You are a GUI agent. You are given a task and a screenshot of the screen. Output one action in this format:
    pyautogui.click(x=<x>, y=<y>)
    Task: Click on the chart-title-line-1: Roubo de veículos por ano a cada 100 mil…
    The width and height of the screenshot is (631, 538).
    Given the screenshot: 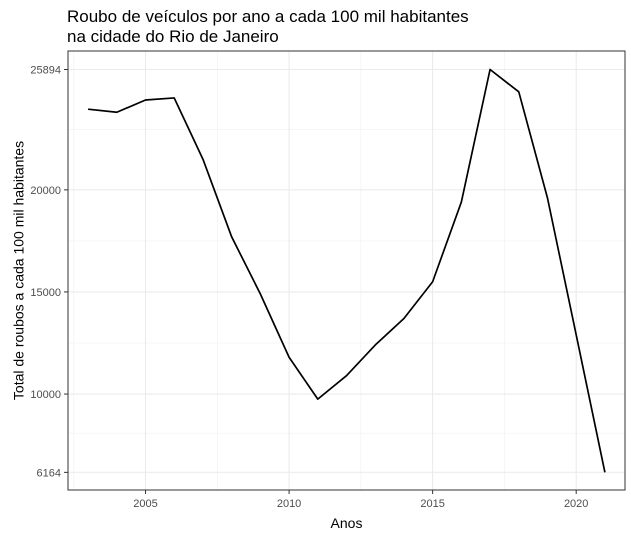 What is the action you would take?
    pyautogui.click(x=268, y=16)
    